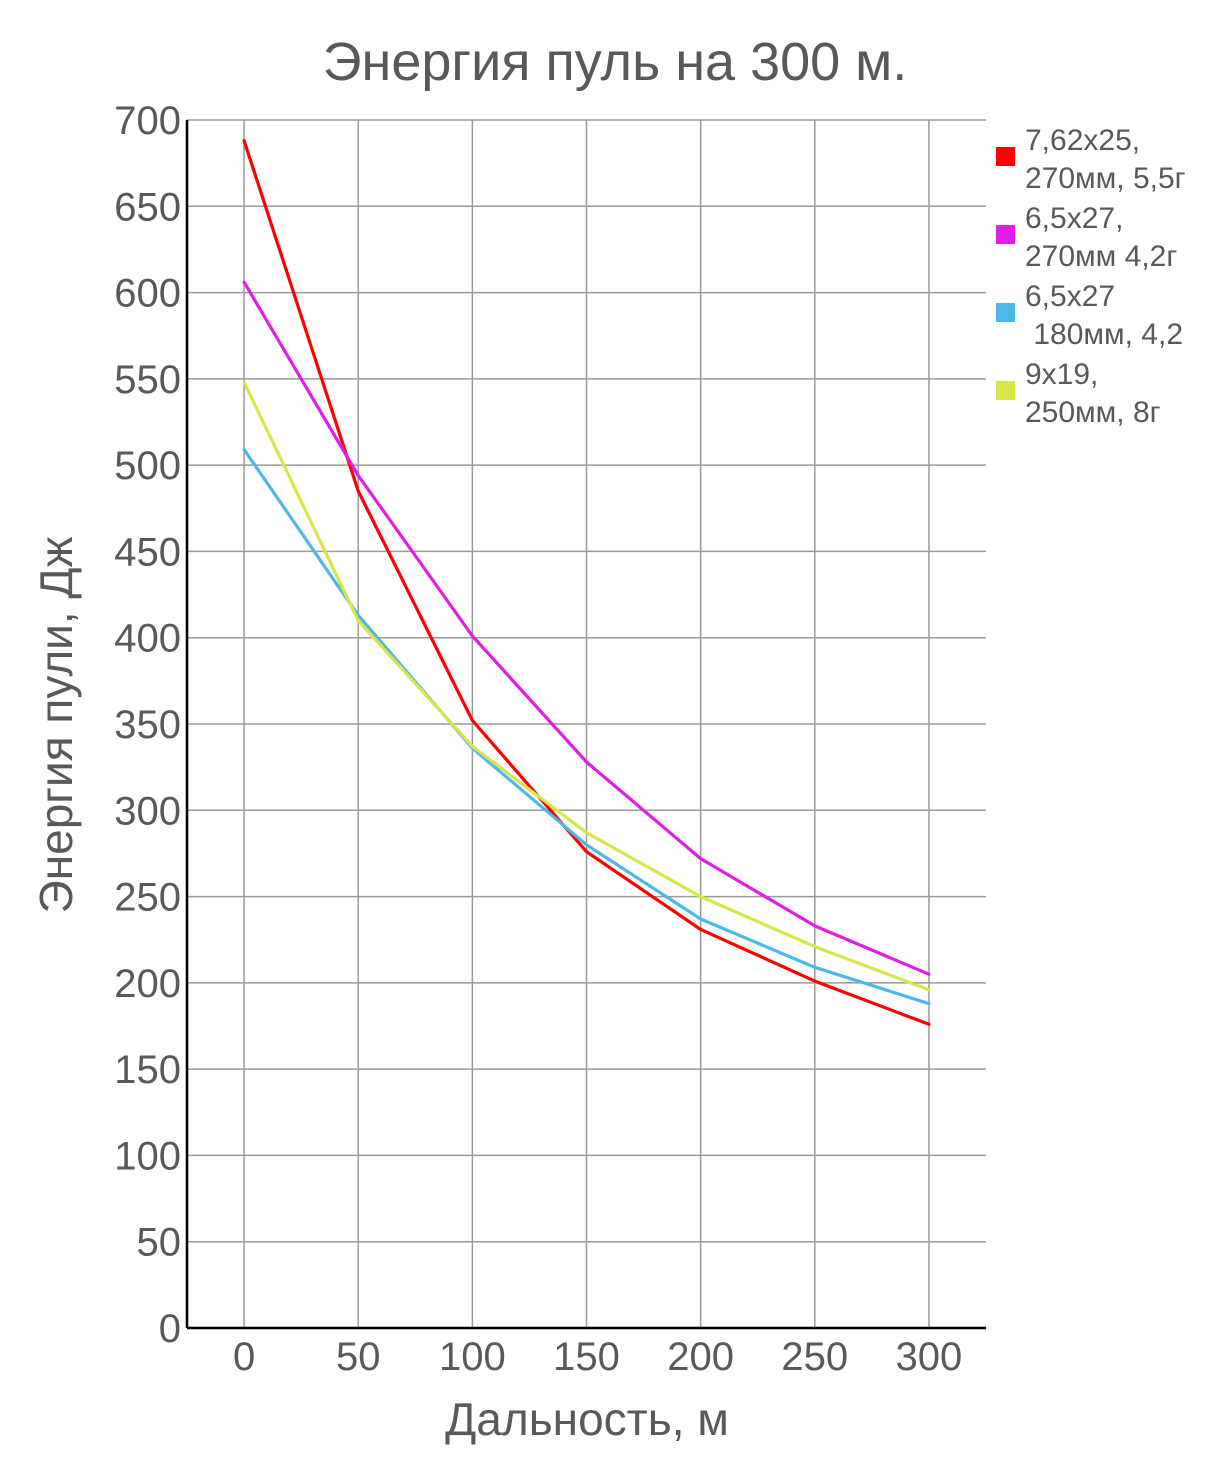  Describe the element at coordinates (615, 62) in the screenshot. I see `chart-title: Энергия пуль на 300 м.` at that location.